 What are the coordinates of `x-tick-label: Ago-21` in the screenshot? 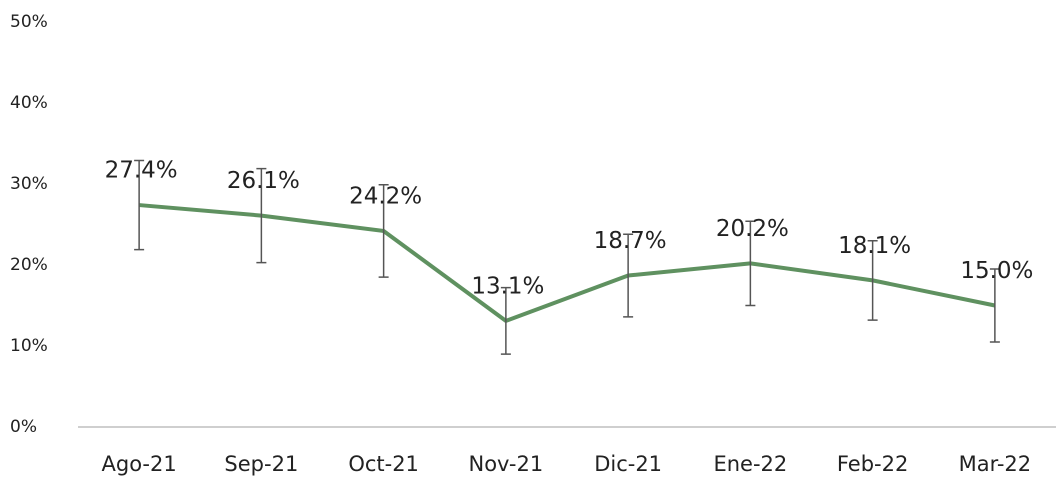 It's located at (139, 464).